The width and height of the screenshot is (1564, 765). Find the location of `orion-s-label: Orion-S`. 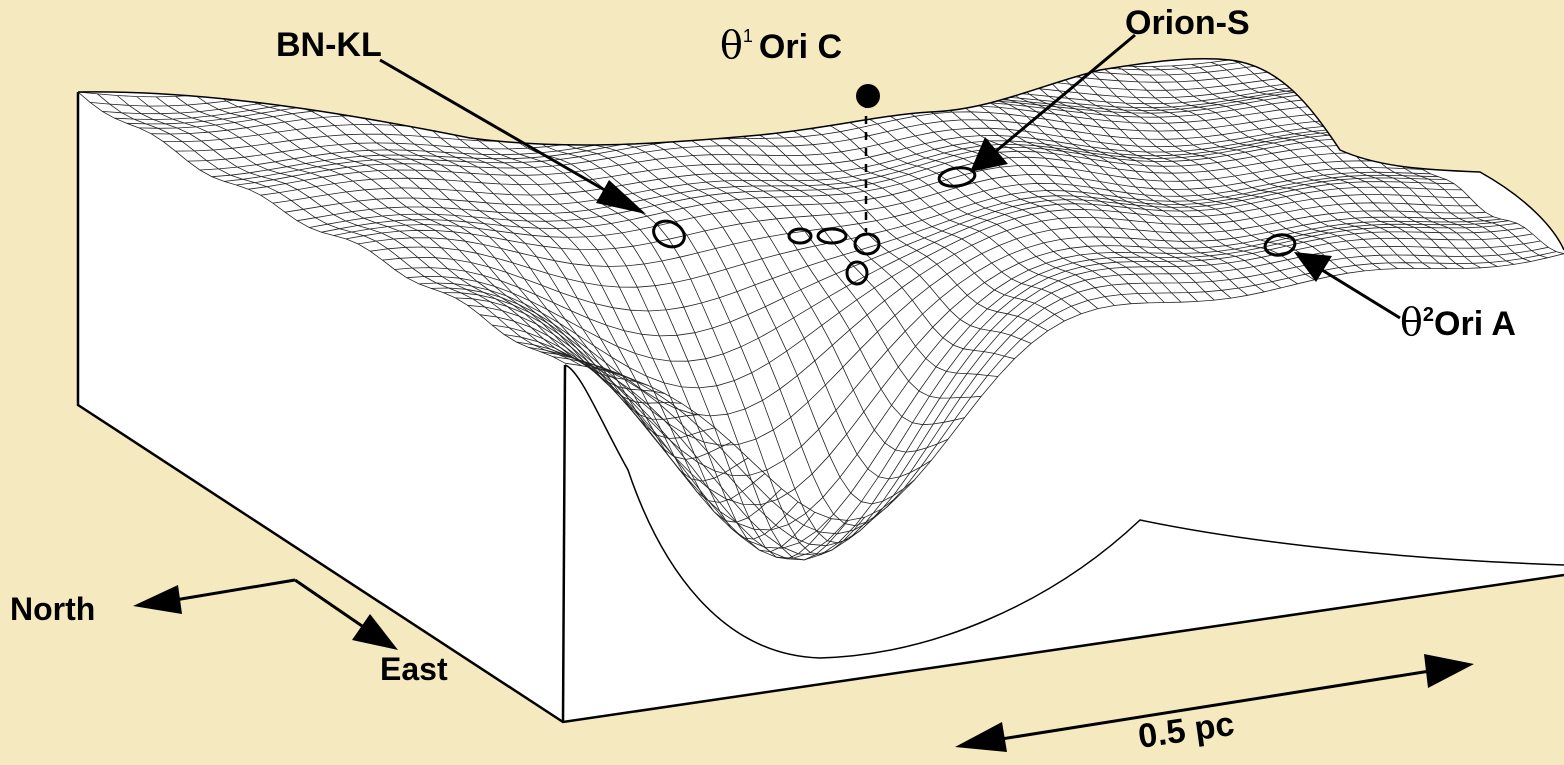

orion-s-label: Orion-S is located at coordinates (1187, 23).